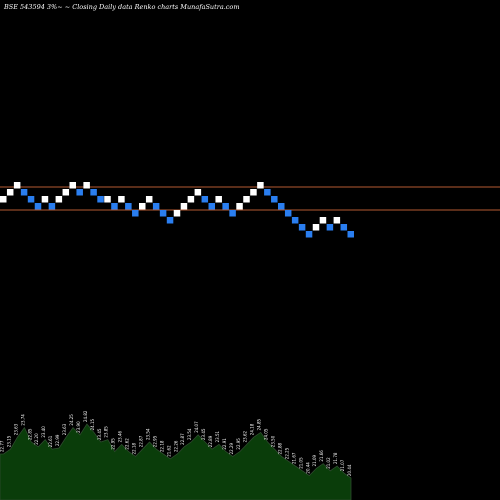  Describe the element at coordinates (189, 434) in the screenshot. I see `value-label-28: 23.54` at that location.